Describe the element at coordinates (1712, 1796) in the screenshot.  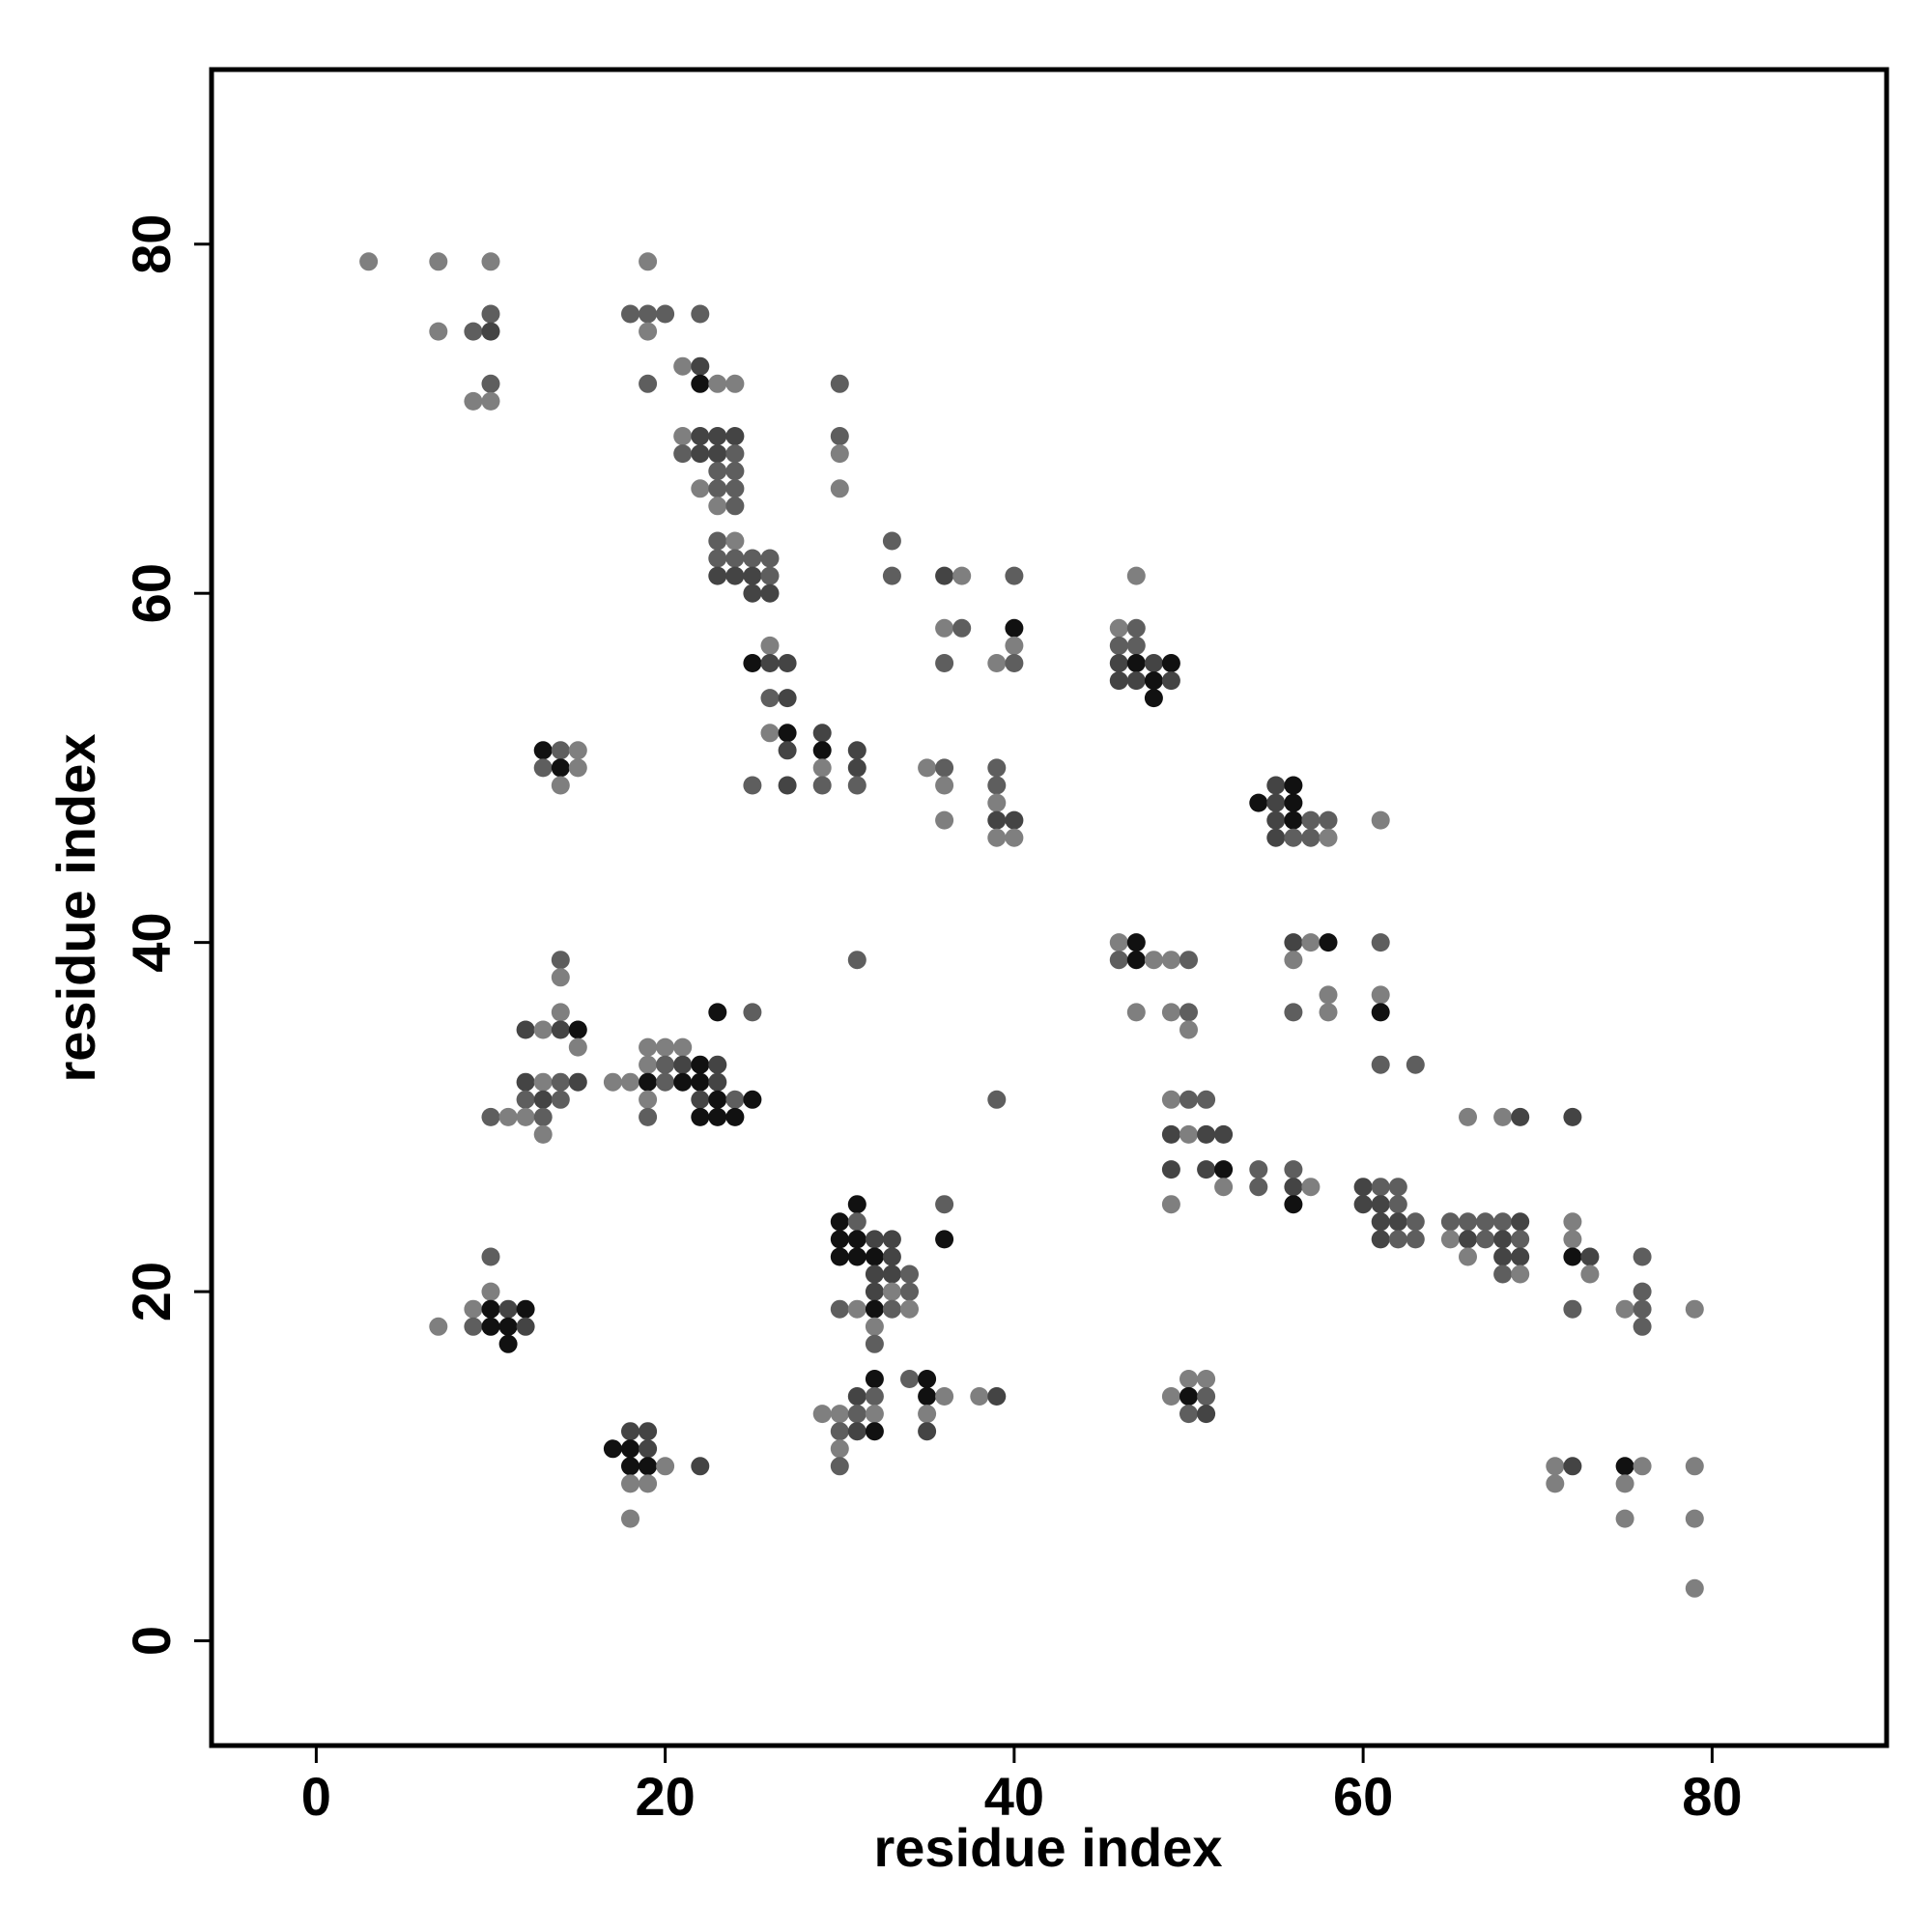
I see `x-tick-label: 80` at that location.